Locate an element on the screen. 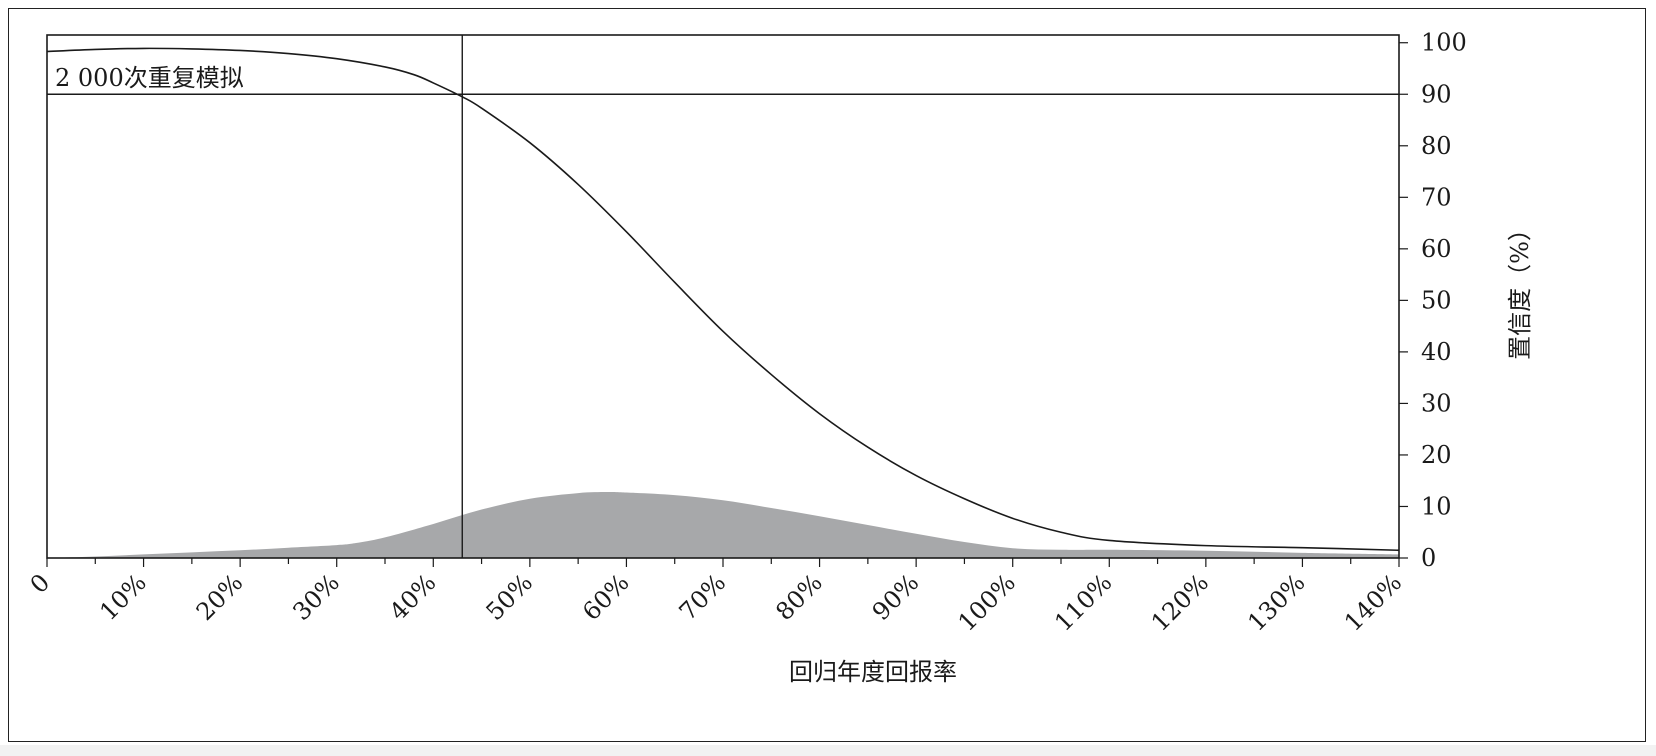 Image resolution: width=1656 pixels, height=756 pixels. x-tick-label: 20% is located at coordinates (220, 597).